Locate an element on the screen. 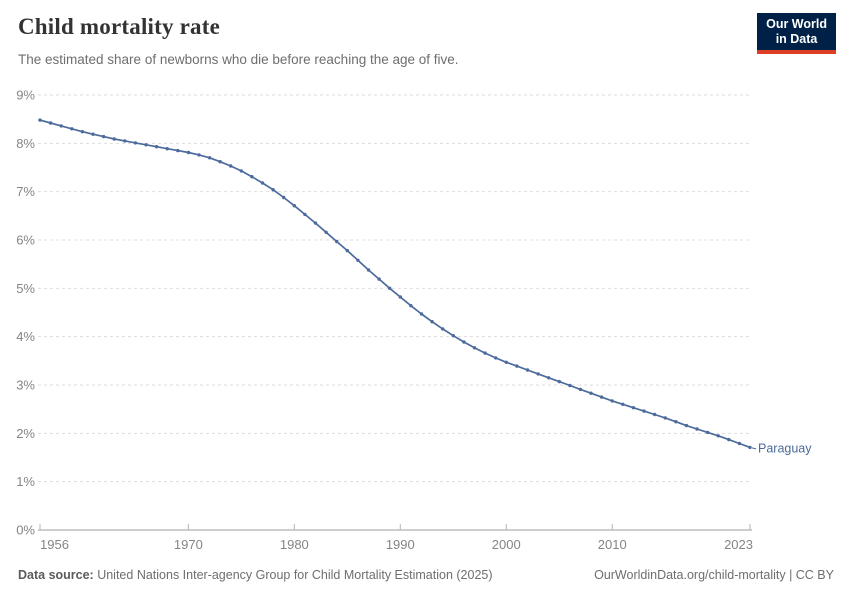 This screenshot has width=850, height=600. y-axis-label: 5% is located at coordinates (25, 288).